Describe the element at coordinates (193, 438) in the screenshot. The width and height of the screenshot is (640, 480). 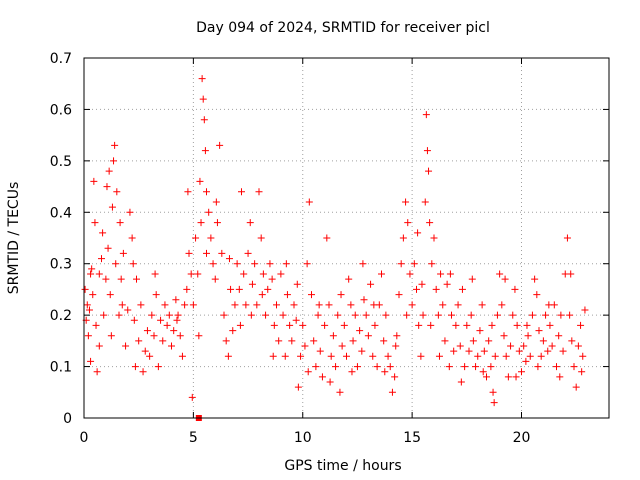
I see `x-tick-label: 5` at that location.